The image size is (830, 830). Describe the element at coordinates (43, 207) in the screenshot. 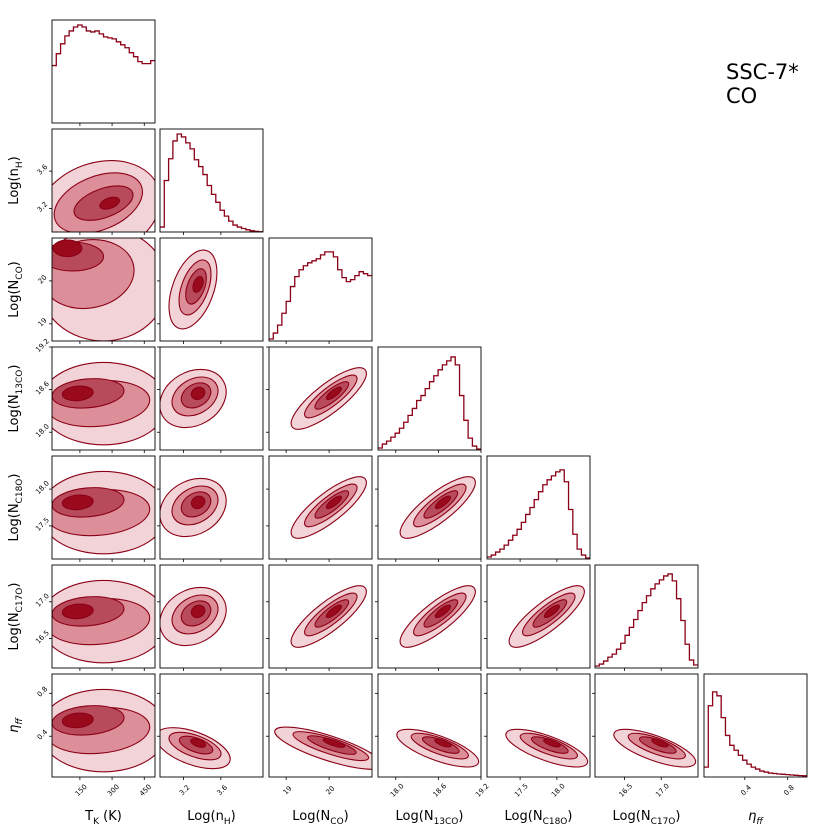

I see `y-tick-label: 3.2` at that location.